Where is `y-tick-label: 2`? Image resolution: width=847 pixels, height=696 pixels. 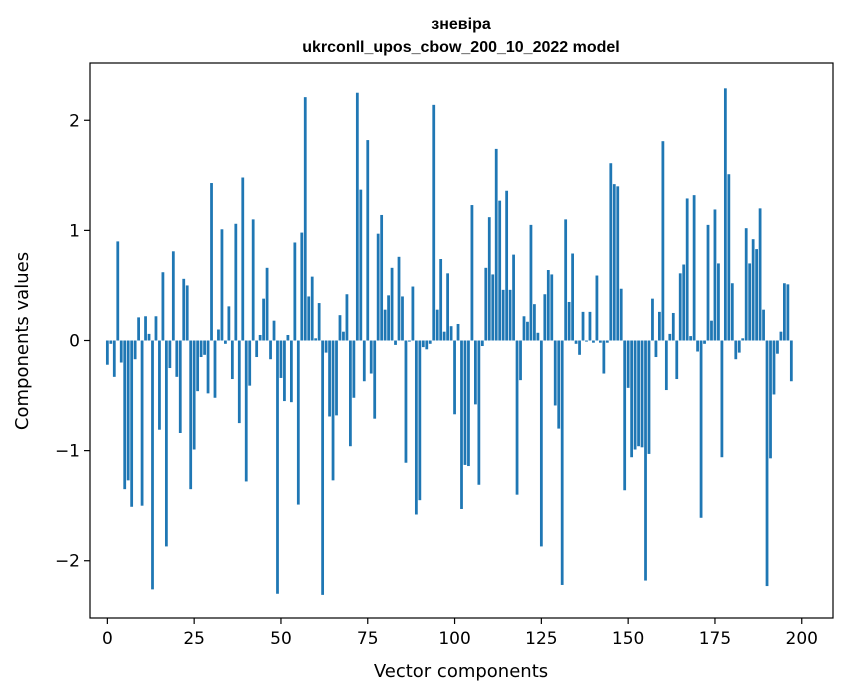
y-tick-label: 2 is located at coordinates (74, 121).